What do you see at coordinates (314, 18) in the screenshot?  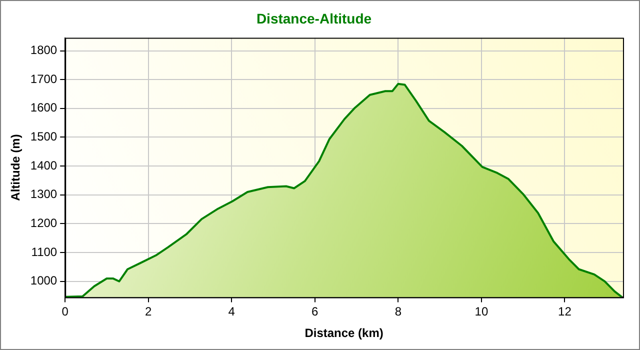 I see `chart-title: Distance-Altitude` at bounding box center [314, 18].